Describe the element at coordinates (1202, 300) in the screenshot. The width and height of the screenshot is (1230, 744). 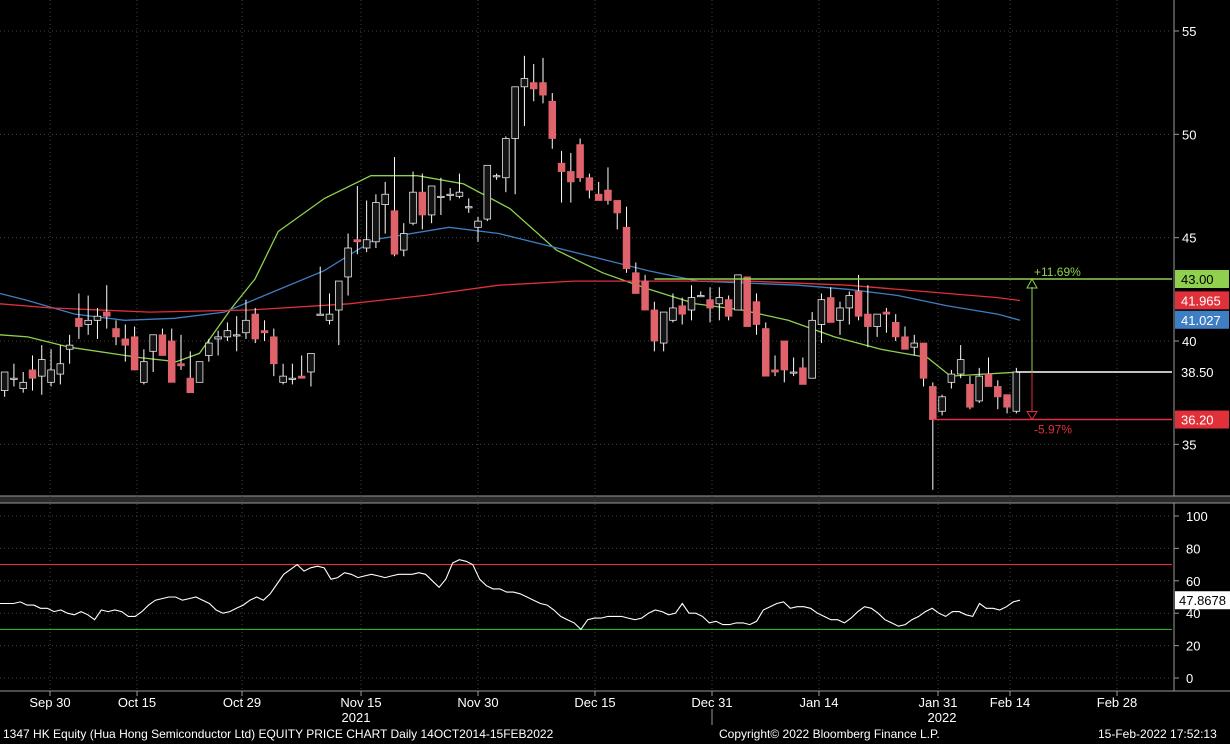
I see `ma-tag-bg` at that location.